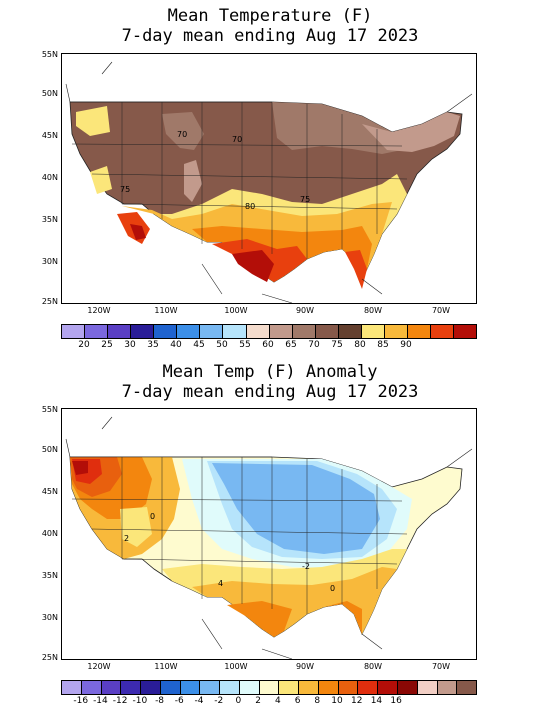 Image resolution: width=540 pixels, height=709 pixels. Describe the element at coordinates (153, 345) in the screenshot. I see `top-colorbar-label: 35` at that location.